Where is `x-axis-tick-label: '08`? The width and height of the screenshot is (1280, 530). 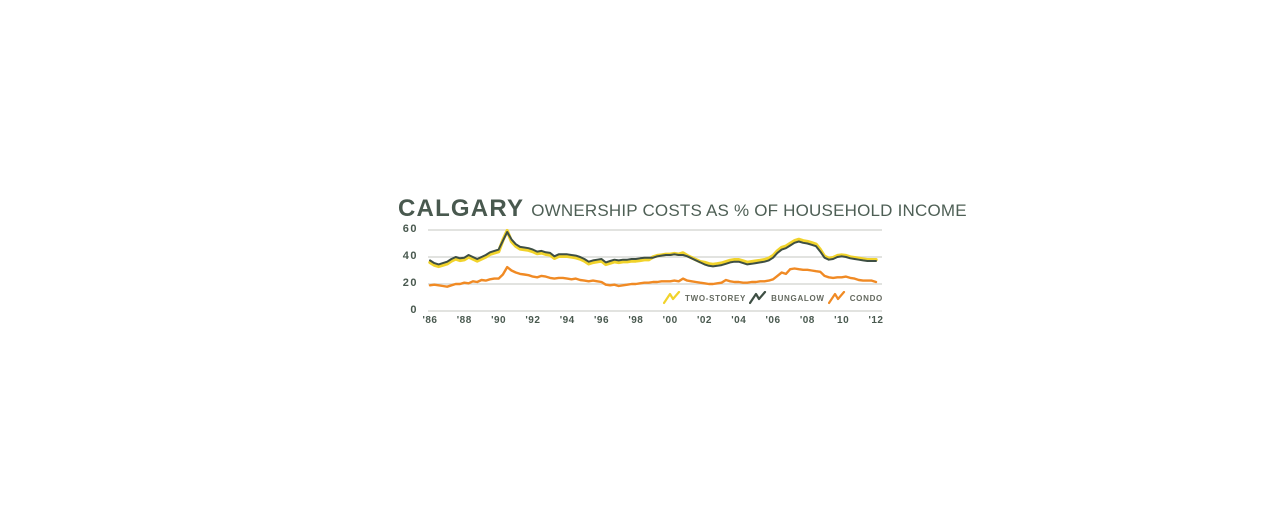 x-axis-tick-label: '08 is located at coordinates (807, 320).